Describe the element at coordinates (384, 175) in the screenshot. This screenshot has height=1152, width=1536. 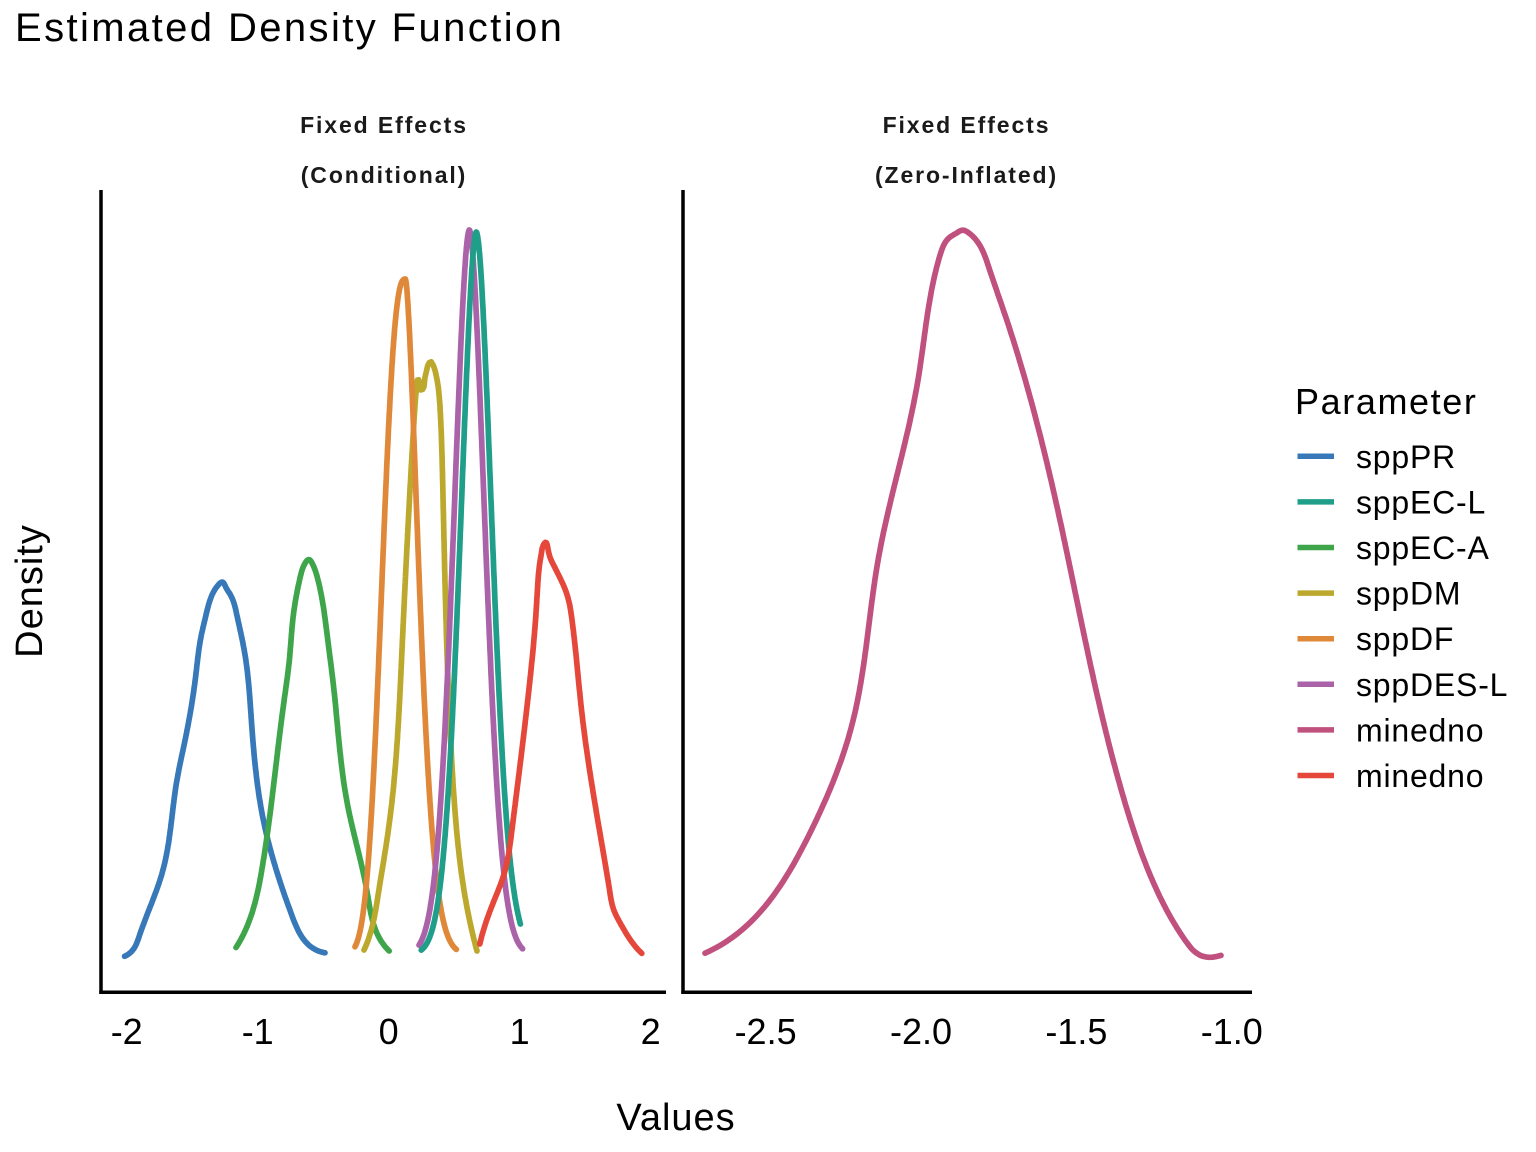
I see `svg-text: (Conditional)` at that location.